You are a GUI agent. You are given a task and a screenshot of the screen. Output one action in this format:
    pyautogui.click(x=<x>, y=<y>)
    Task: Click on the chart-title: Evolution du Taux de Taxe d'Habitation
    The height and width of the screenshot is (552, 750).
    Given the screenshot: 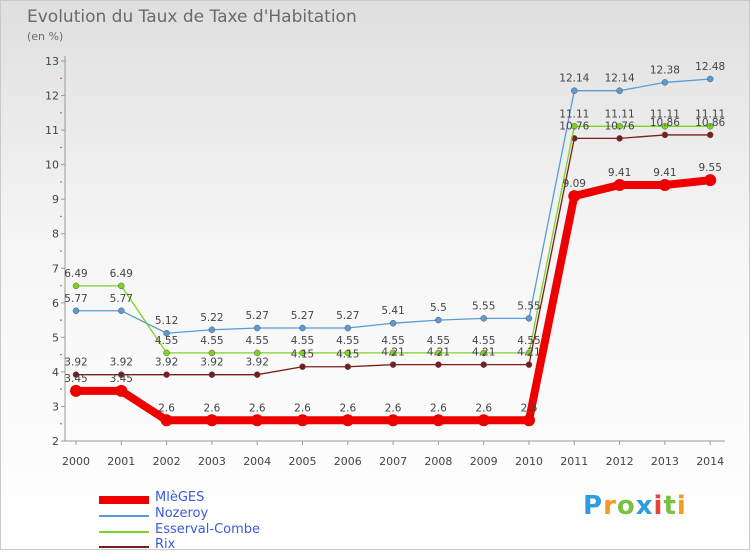 What is the action you would take?
    pyautogui.click(x=192, y=17)
    